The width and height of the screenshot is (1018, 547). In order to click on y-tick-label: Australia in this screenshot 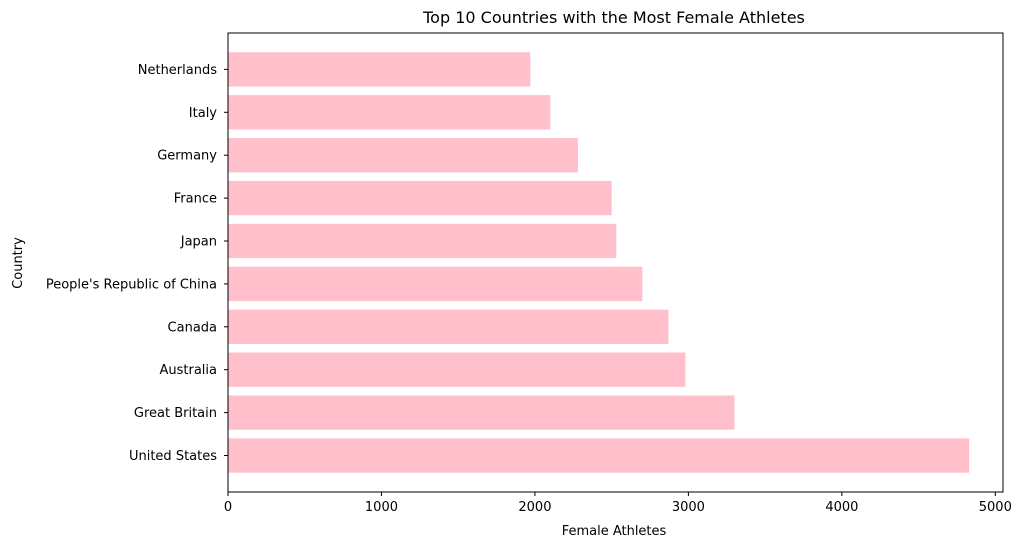, I will do `click(188, 370)`.